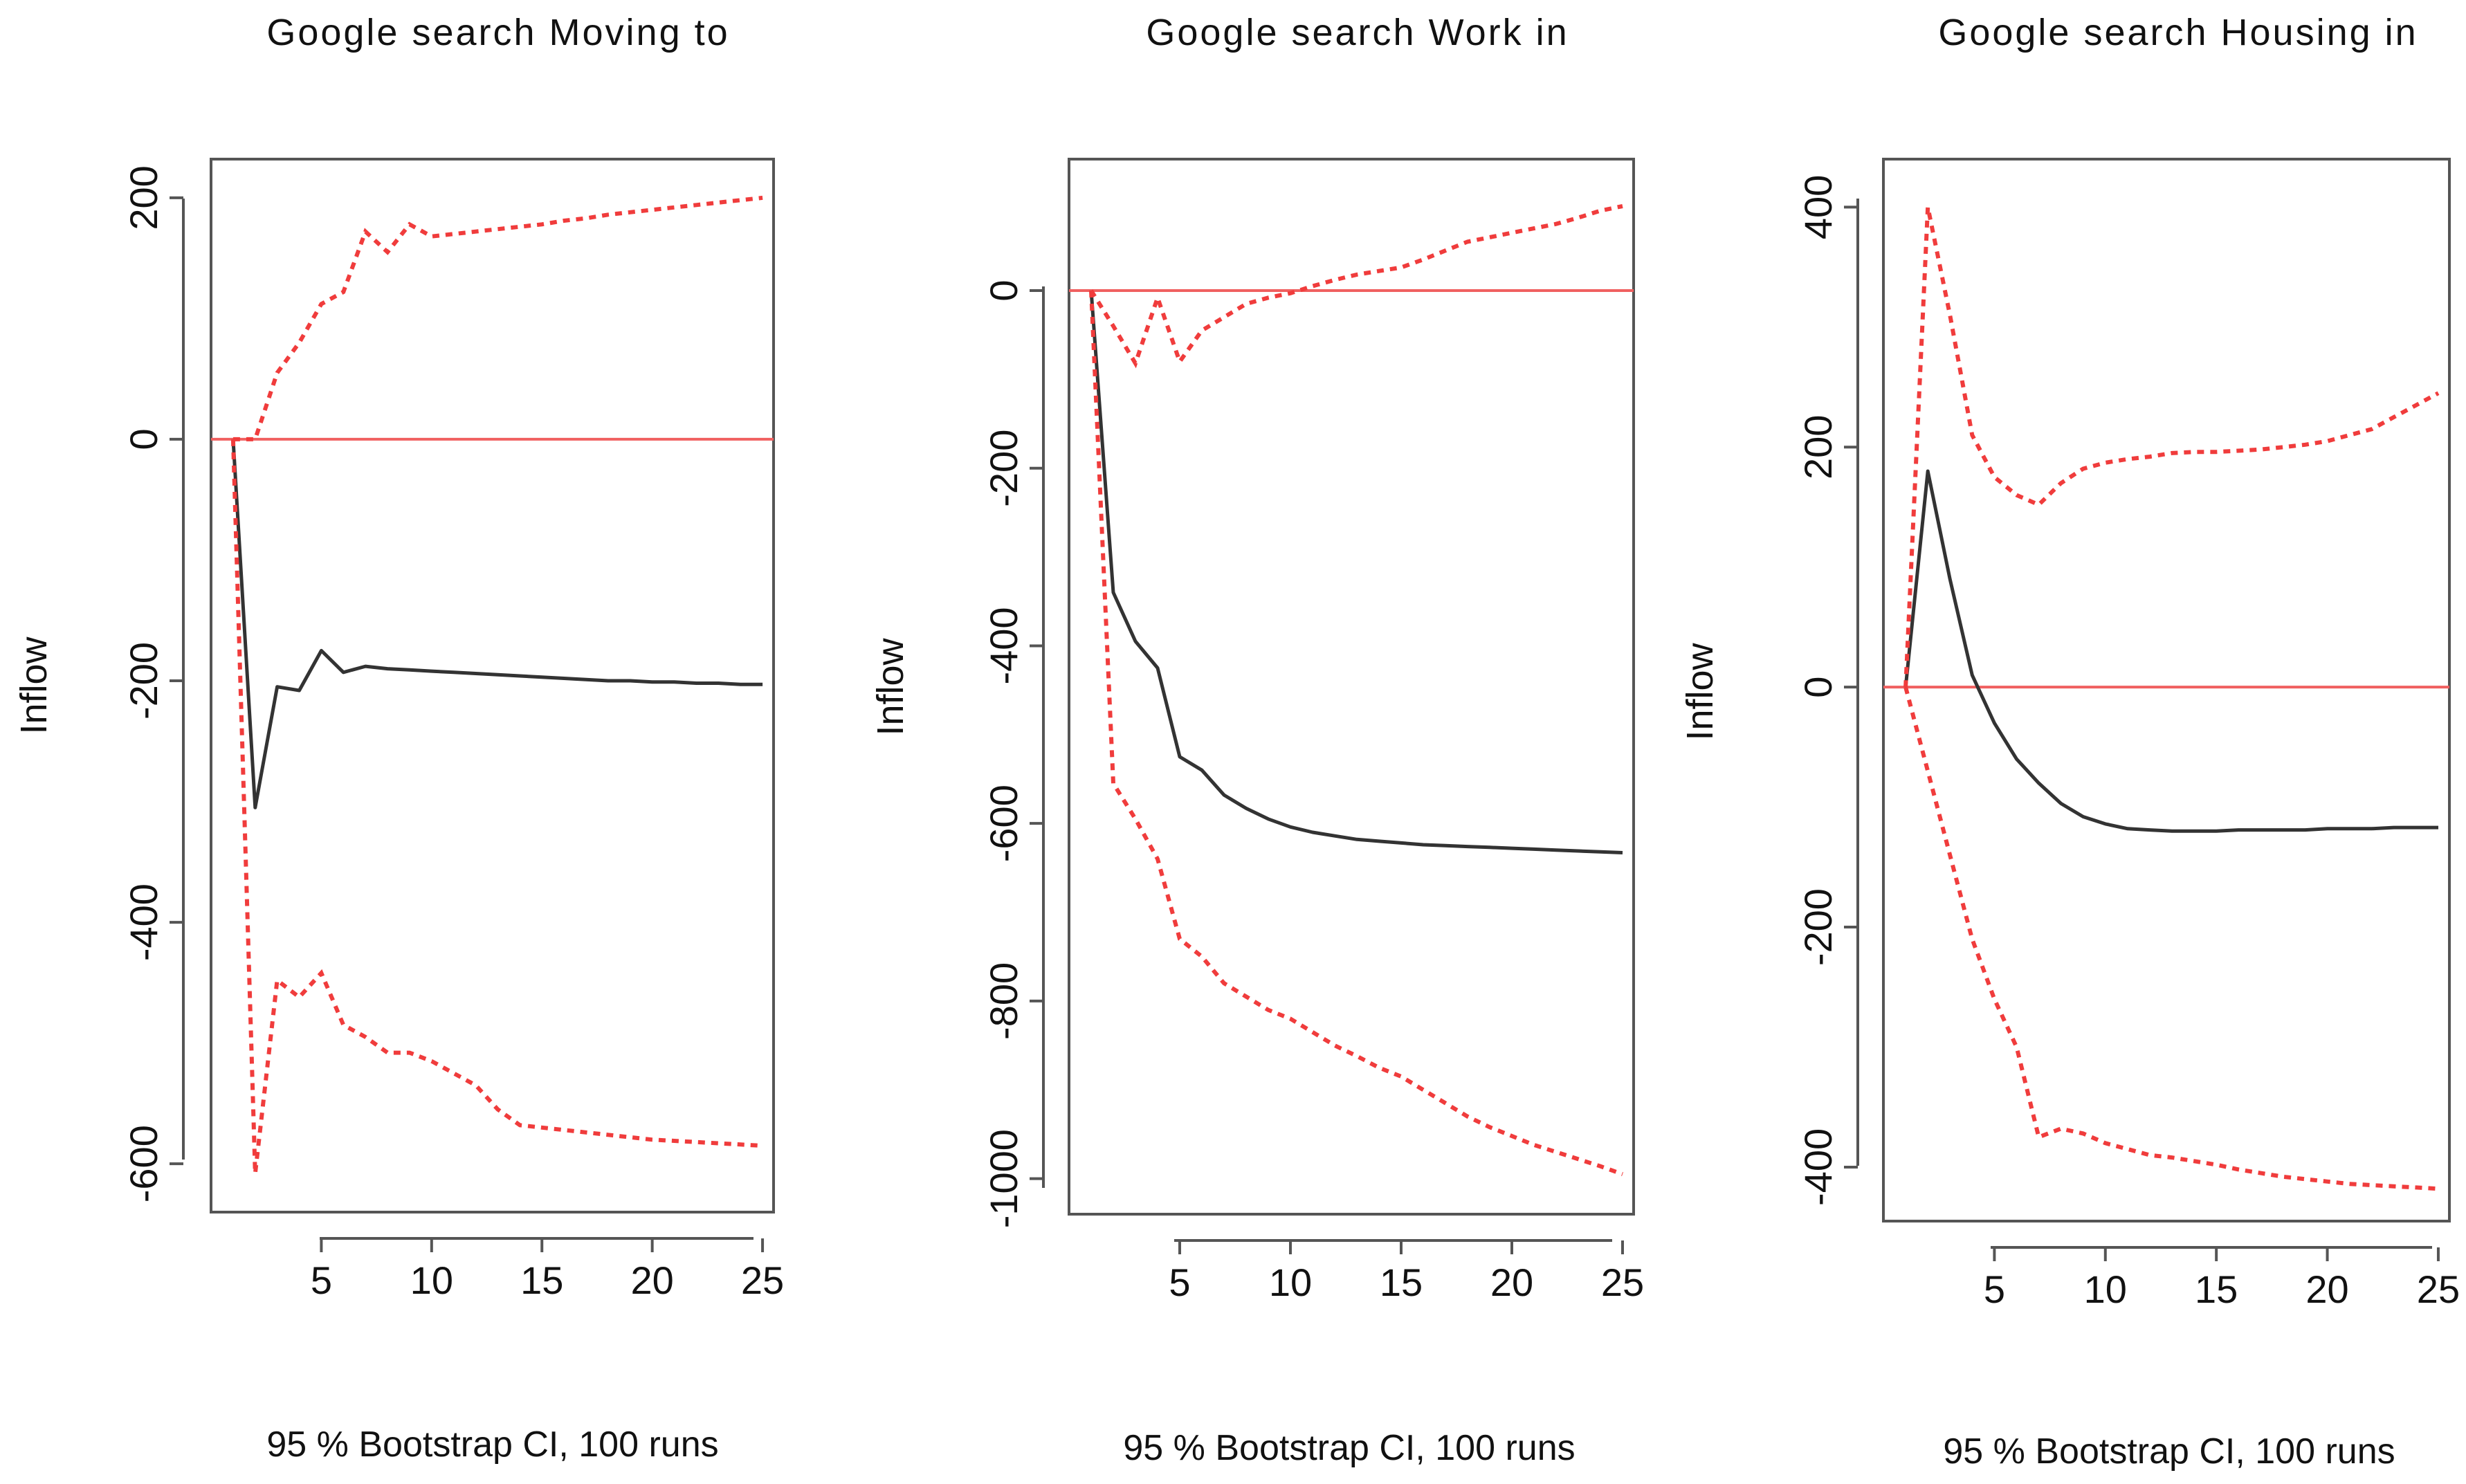  I want to click on y-tick-label: 400, so click(1818, 207).